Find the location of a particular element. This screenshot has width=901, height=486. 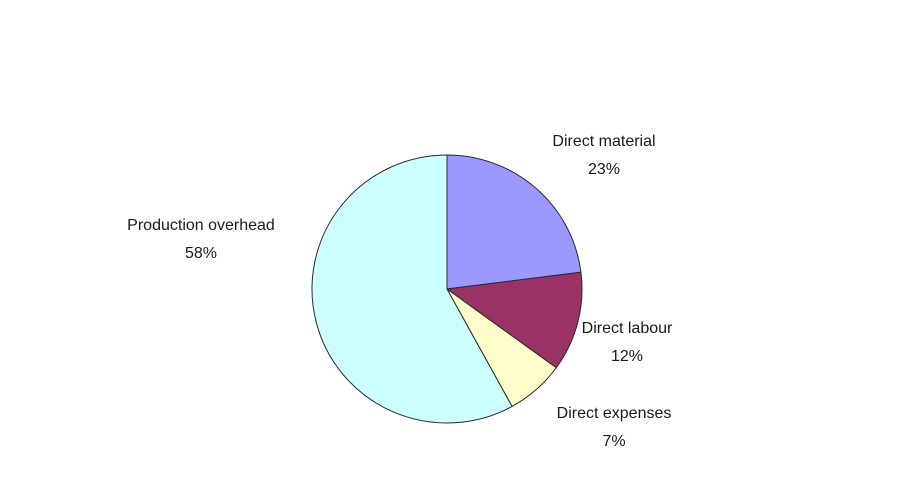

pie-slice-direct-labour is located at coordinates (514, 320).